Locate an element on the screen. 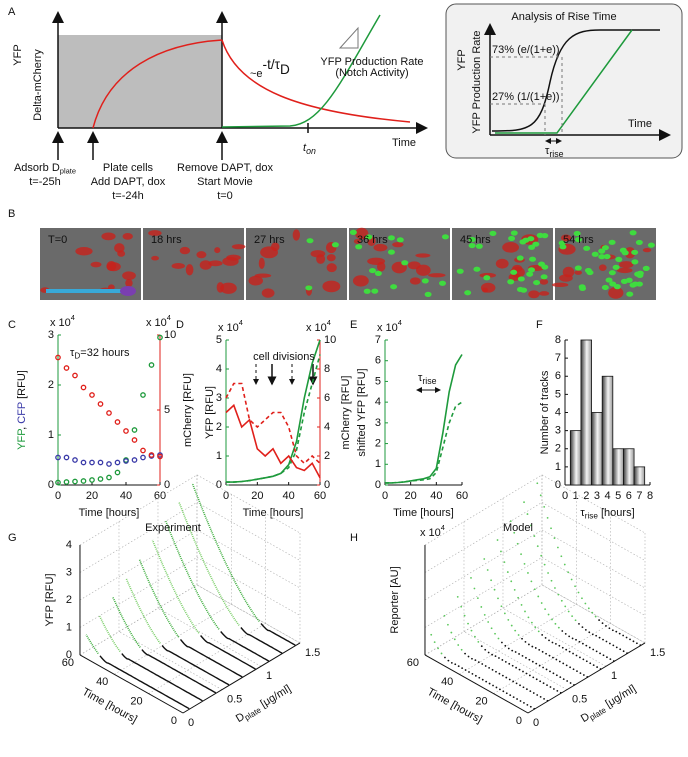 The width and height of the screenshot is (688, 757). y-tick-label: 0 is located at coordinates (219, 485).